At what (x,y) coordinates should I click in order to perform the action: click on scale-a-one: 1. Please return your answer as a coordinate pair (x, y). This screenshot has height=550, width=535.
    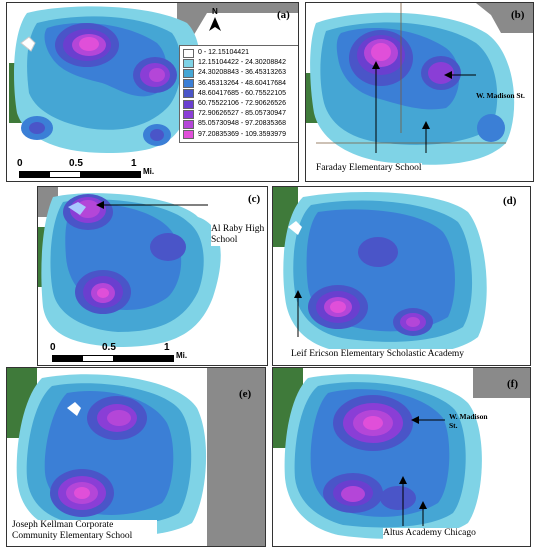
    Looking at the image, I should click on (134, 163).